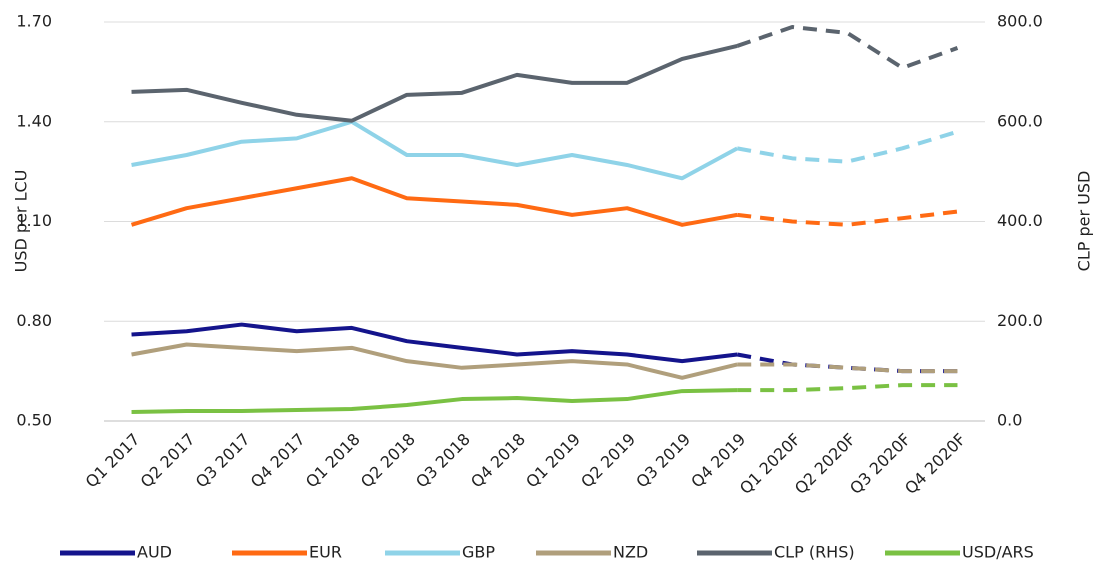 The image size is (1107, 569). I want to click on x-tick-label: Q2 2019, so click(608, 461).